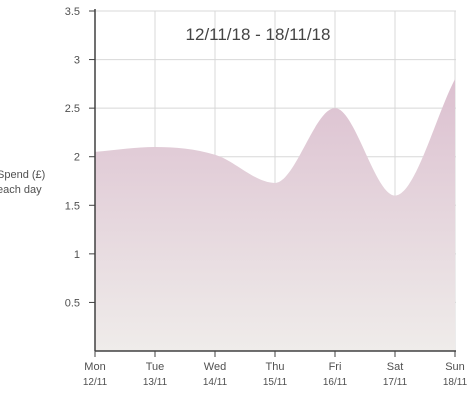 Image resolution: width=475 pixels, height=400 pixels. What do you see at coordinates (72, 206) in the screenshot?
I see `y-tick-label: 1.5` at bounding box center [72, 206].